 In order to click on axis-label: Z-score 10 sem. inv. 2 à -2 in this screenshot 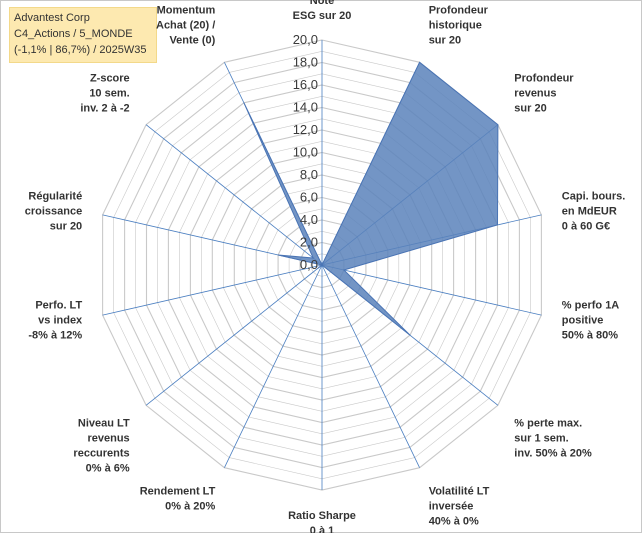, I will do `click(104, 94)`.